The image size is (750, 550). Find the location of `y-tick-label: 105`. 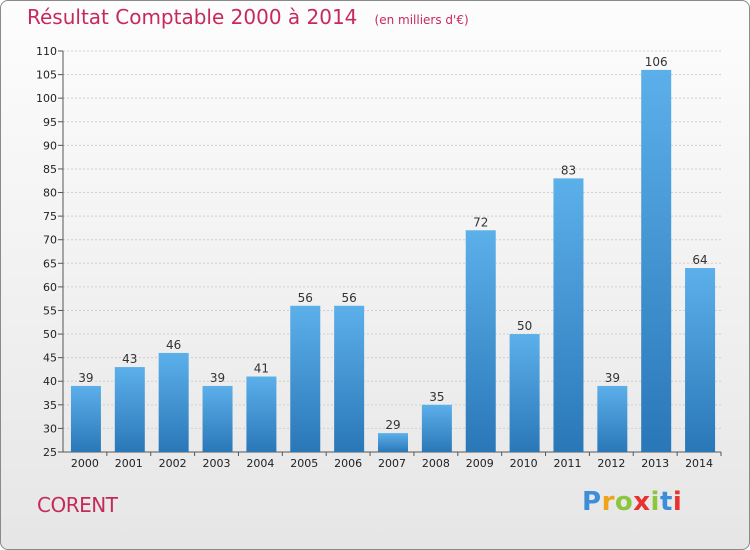

y-tick-label: 105 is located at coordinates (46, 75).